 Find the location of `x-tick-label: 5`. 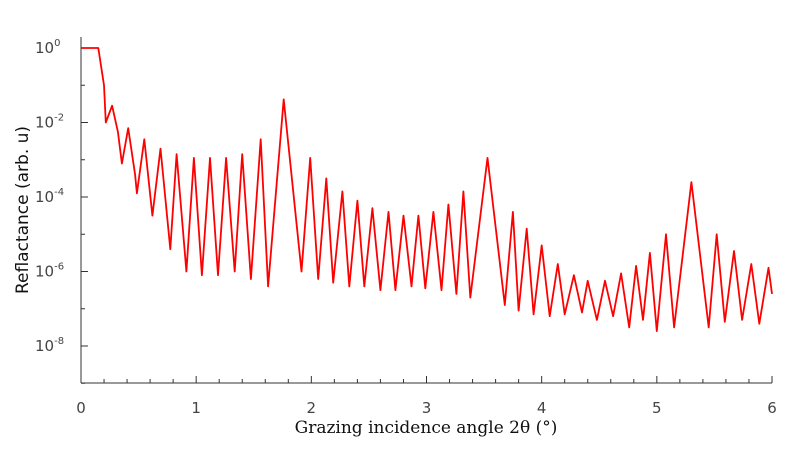

x-tick-label: 5 is located at coordinates (657, 408).